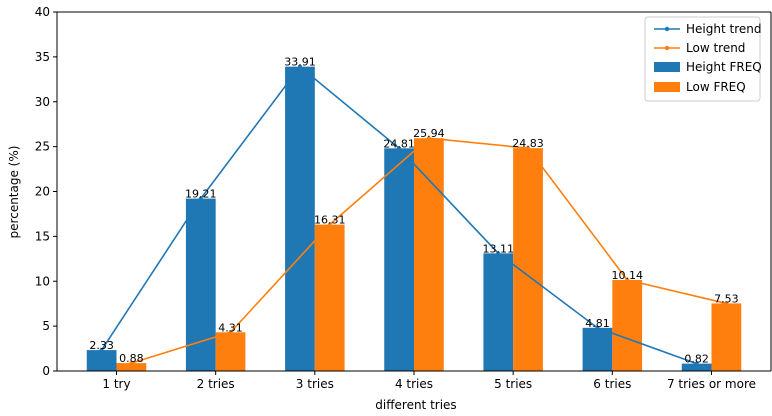 This screenshot has height=416, width=772. What do you see at coordinates (300, 62) in the screenshot?
I see `height-value-label-2: 33.91` at bounding box center [300, 62].